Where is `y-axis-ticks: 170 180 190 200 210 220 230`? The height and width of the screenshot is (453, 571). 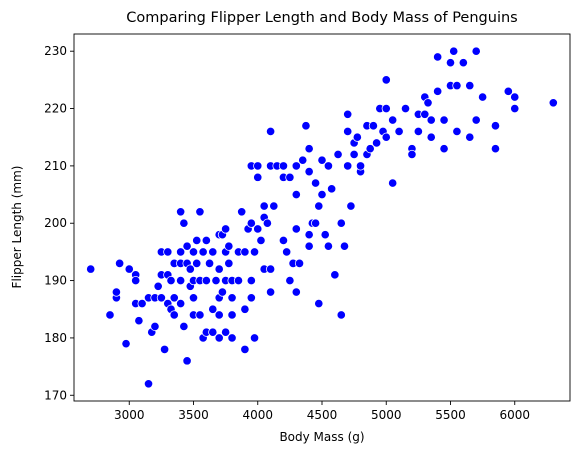 y-axis-ticks: 170 180 190 200 210 220 230 is located at coordinates (59, 223).